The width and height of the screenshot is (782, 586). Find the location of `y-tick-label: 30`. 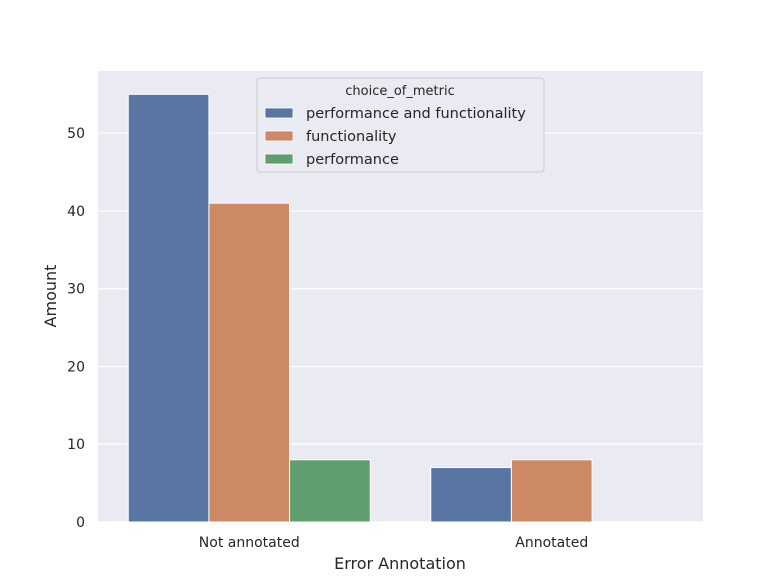

y-tick-label: 30 is located at coordinates (76, 290).